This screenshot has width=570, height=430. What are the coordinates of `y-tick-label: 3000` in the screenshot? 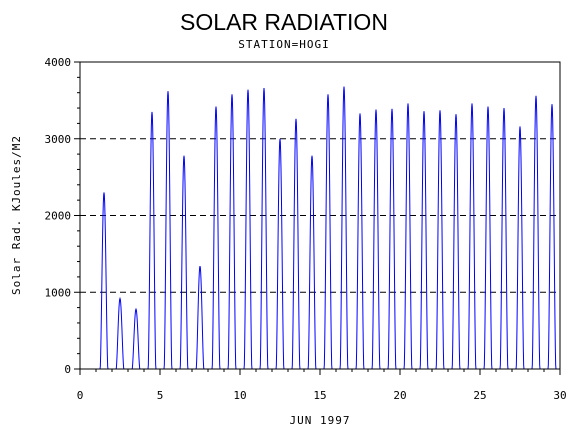 It's located at (58, 139).